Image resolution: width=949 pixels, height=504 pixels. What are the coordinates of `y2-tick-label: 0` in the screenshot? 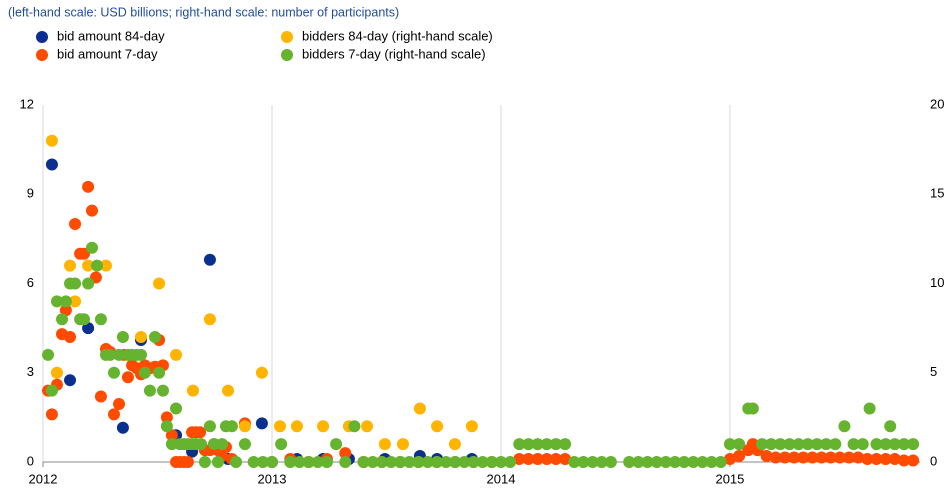 It's located at (933, 460).